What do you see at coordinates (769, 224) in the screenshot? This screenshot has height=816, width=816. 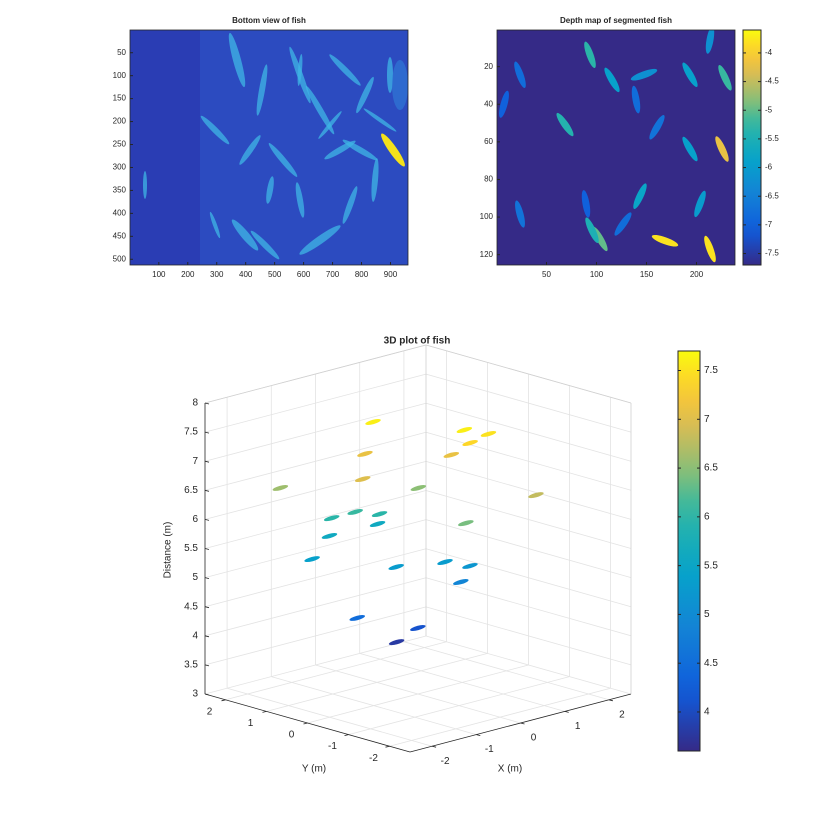 I see `colorbar-tick-label: -7` at bounding box center [769, 224].